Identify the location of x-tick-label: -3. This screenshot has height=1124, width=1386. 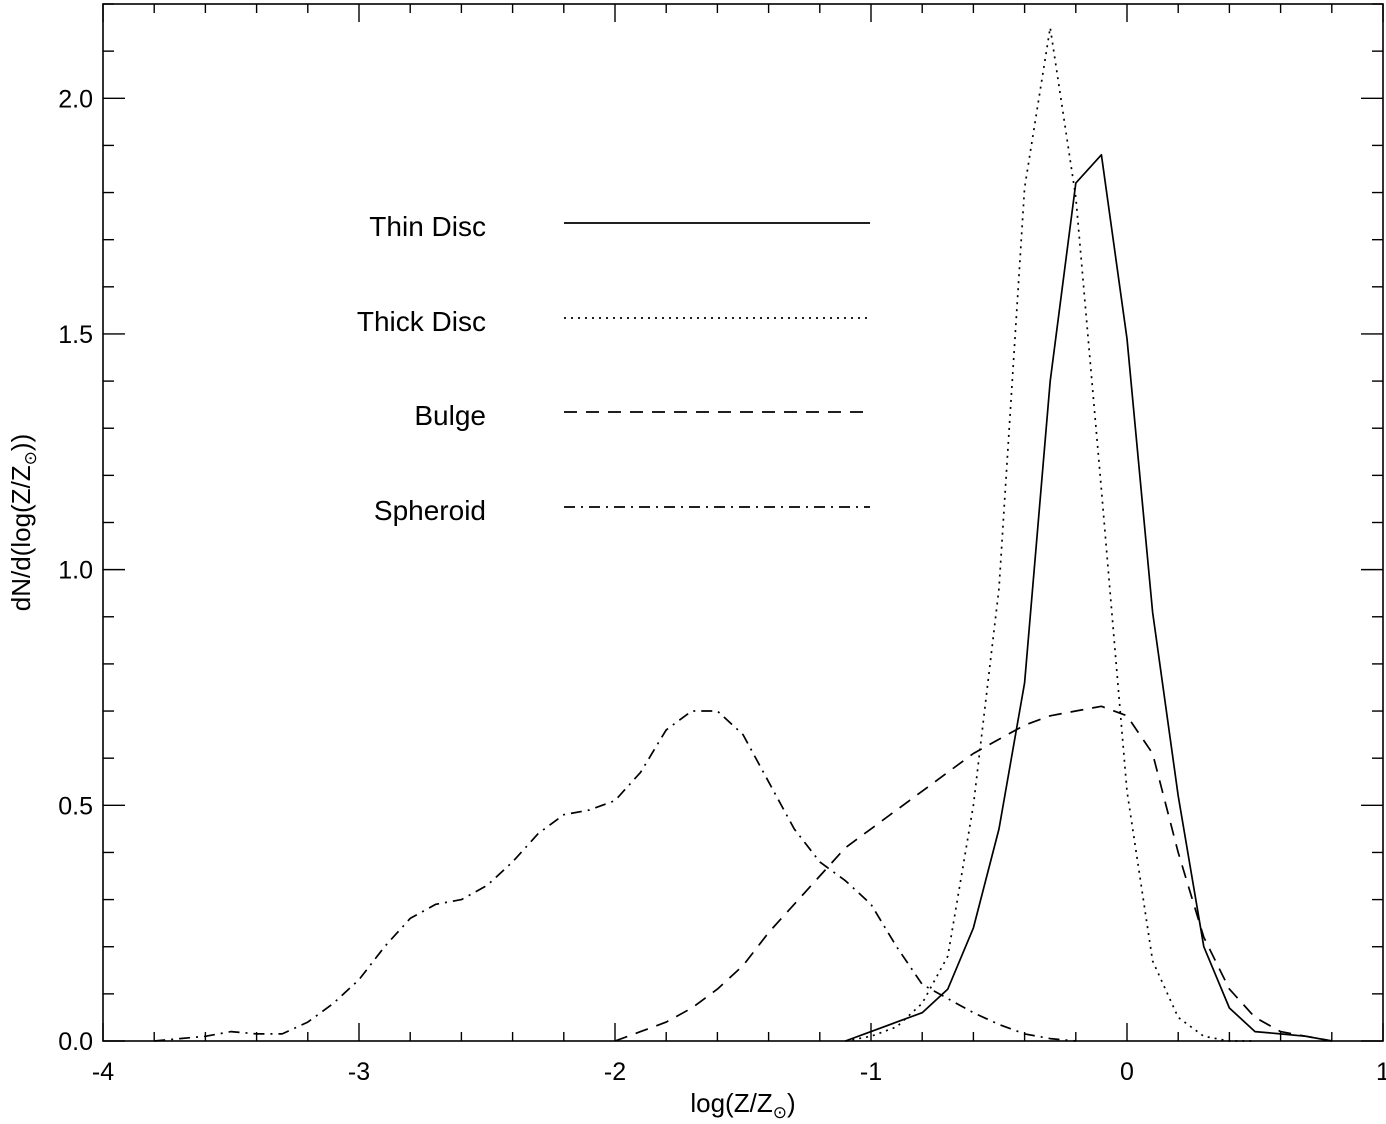
(359, 1072).